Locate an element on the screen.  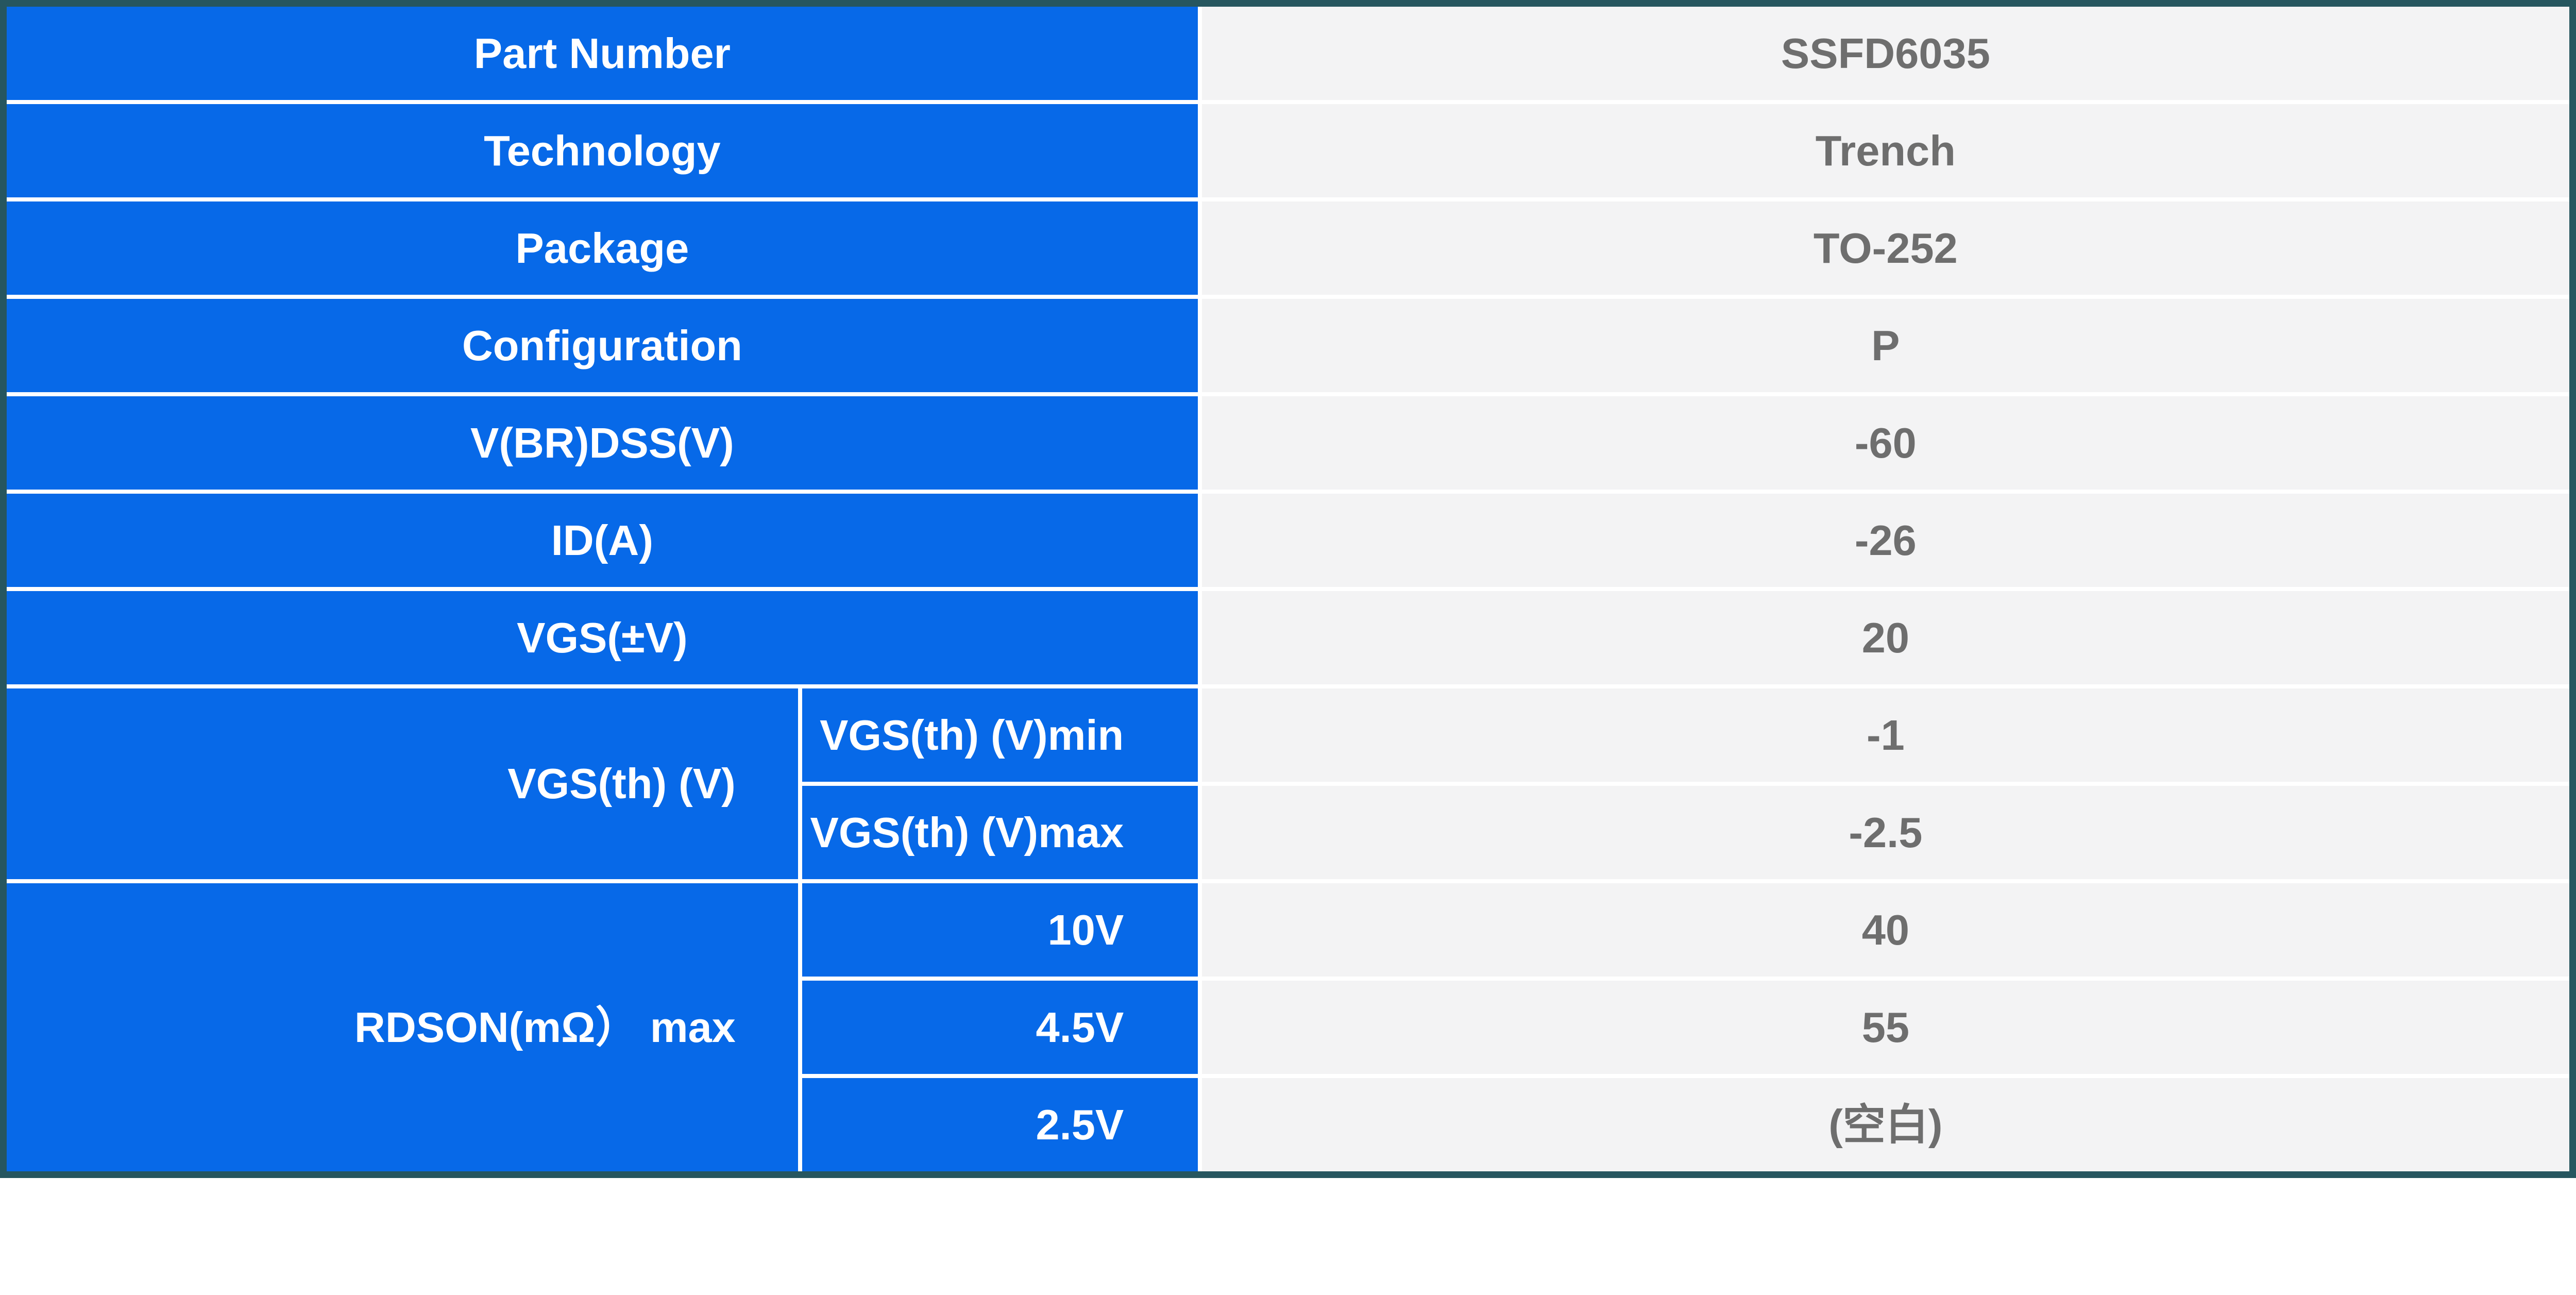
rdson-group-label-cell: RDSON(mΩ） max is located at coordinates (402, 1027).